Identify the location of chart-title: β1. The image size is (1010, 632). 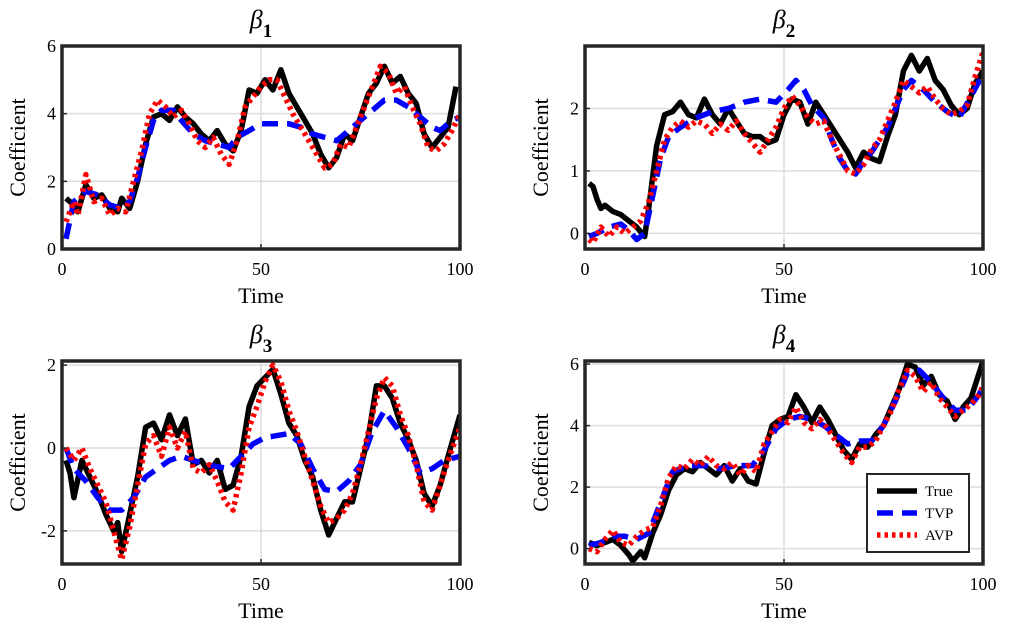
(260, 23).